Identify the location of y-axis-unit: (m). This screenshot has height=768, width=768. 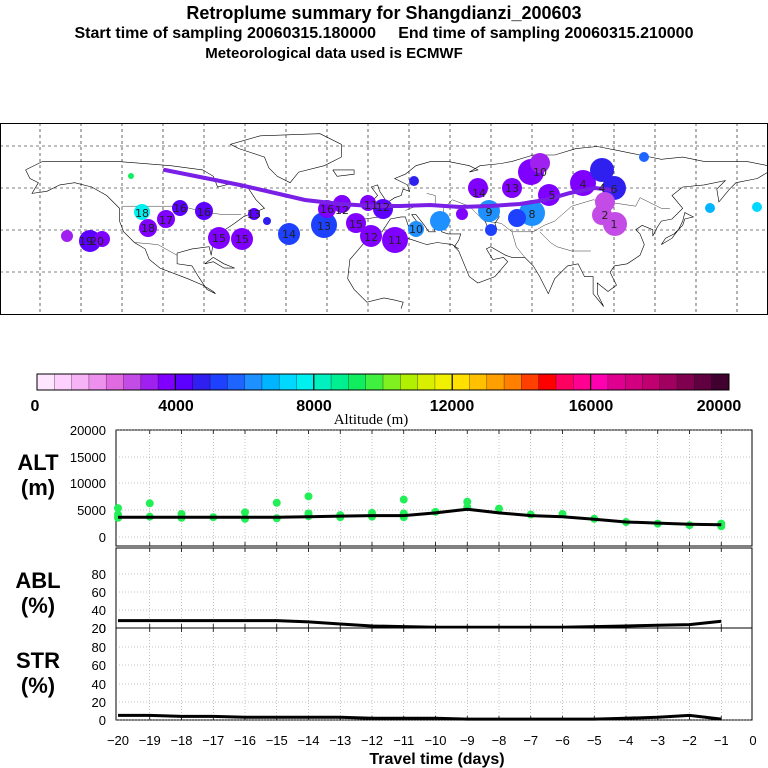
(38, 487).